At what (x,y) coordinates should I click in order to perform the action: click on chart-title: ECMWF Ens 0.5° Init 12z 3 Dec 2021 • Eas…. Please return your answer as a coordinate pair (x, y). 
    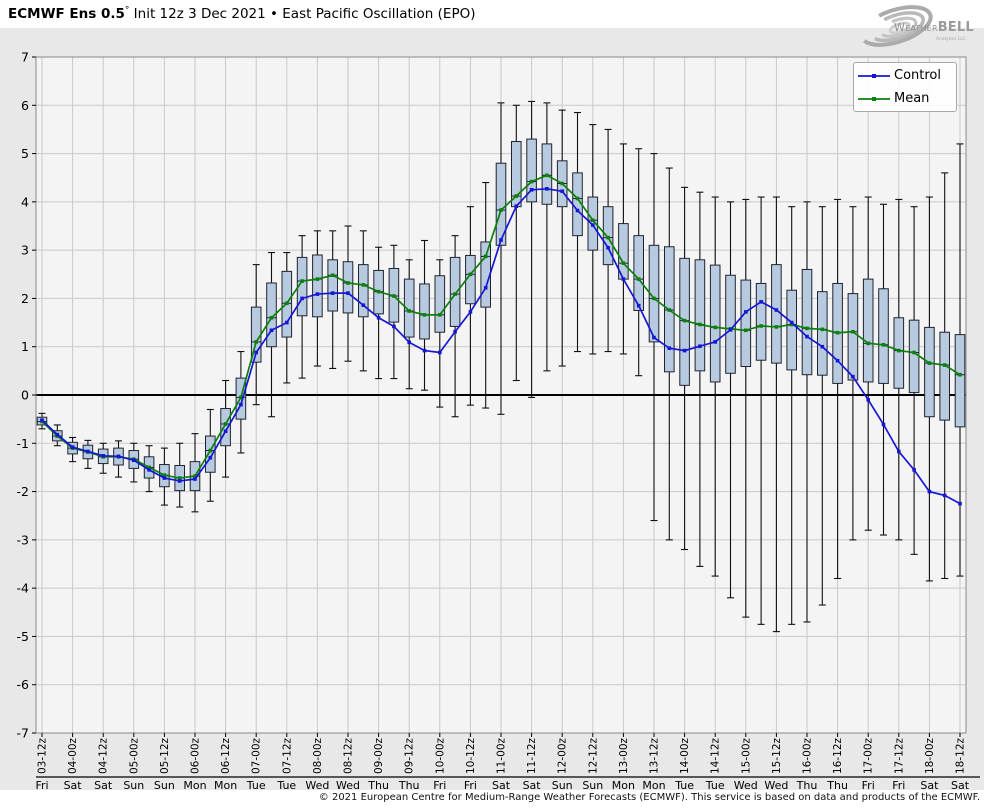
    Looking at the image, I should click on (241, 14).